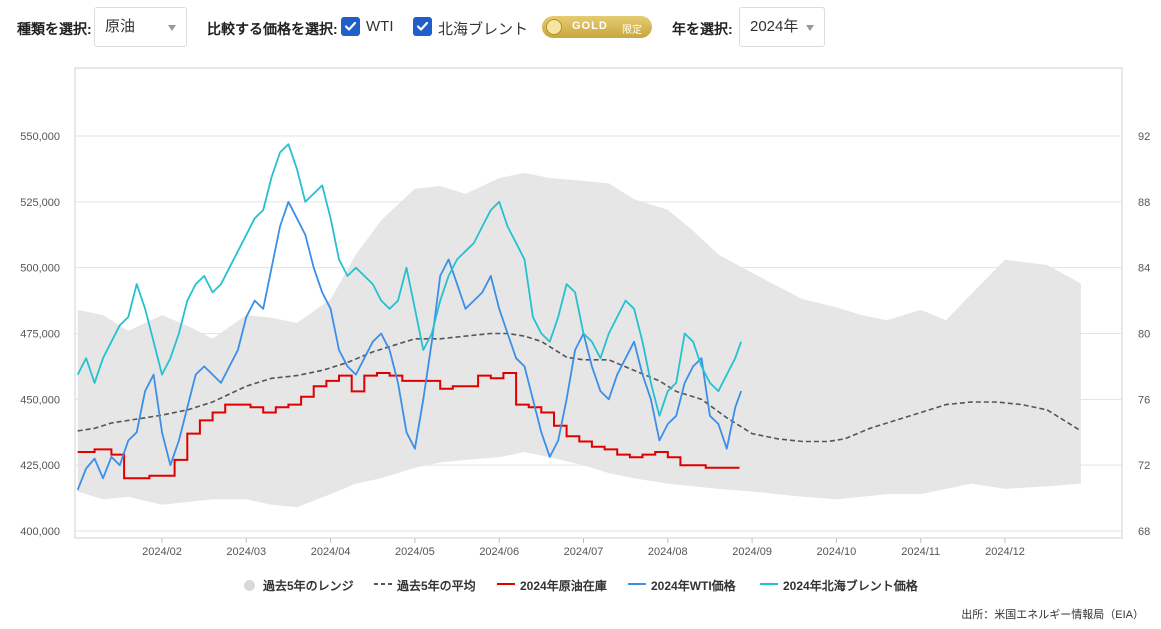  Describe the element at coordinates (693, 586) in the screenshot. I see `legend-wti-label: 2024年WTI価格` at that location.